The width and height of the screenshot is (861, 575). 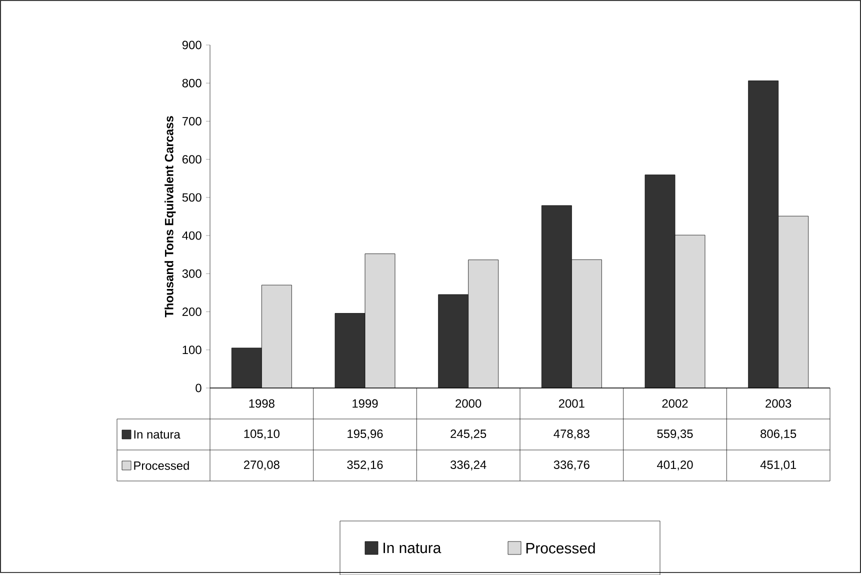 I want to click on data-label: 105,10, so click(x=262, y=434).